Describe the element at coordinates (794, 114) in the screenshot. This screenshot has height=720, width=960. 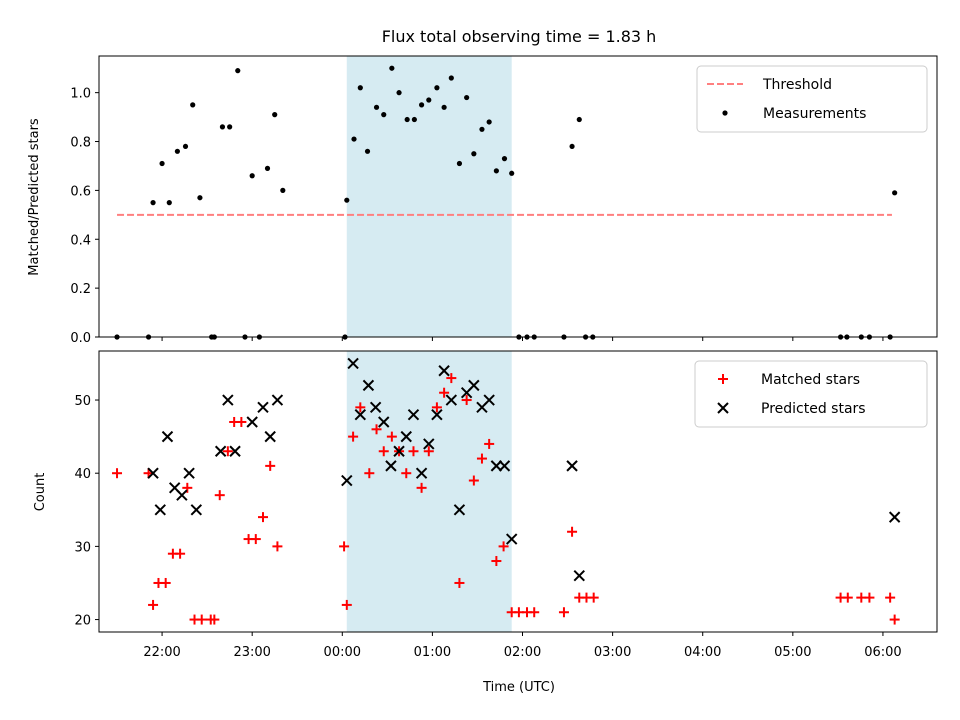
I see `legend-item: Measurements` at that location.